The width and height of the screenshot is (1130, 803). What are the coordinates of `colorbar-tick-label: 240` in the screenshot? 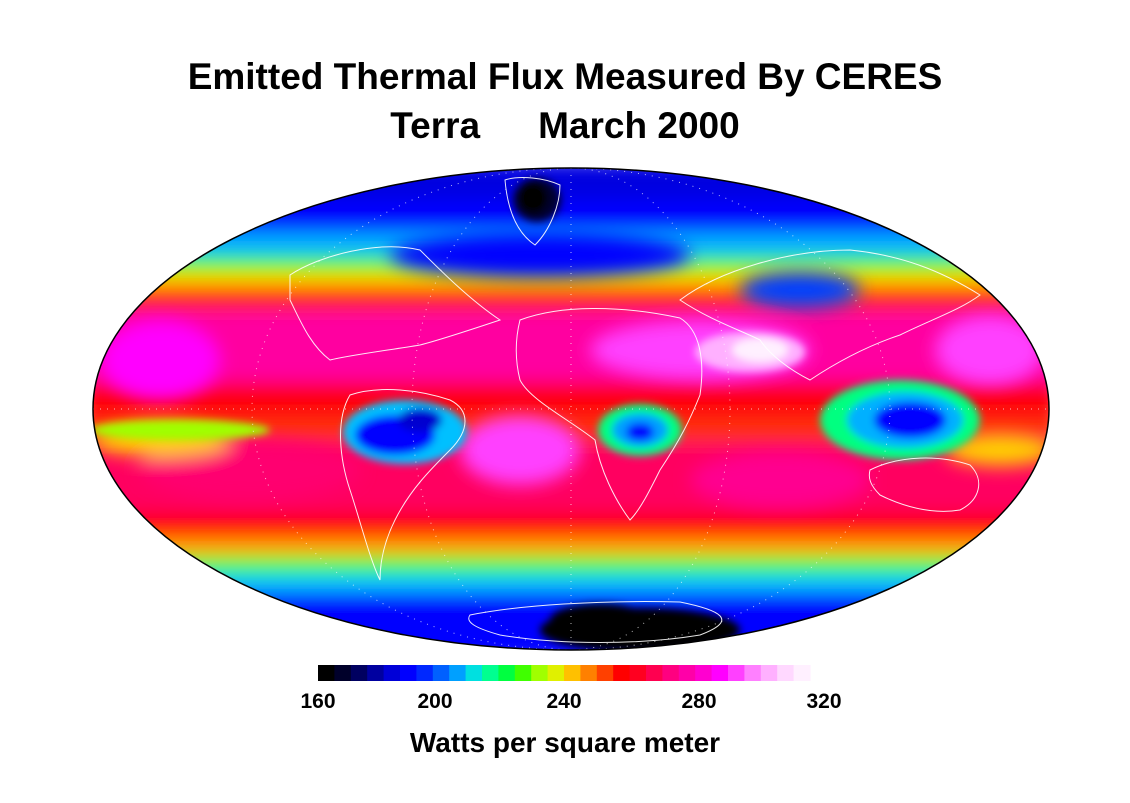 It's located at (564, 701).